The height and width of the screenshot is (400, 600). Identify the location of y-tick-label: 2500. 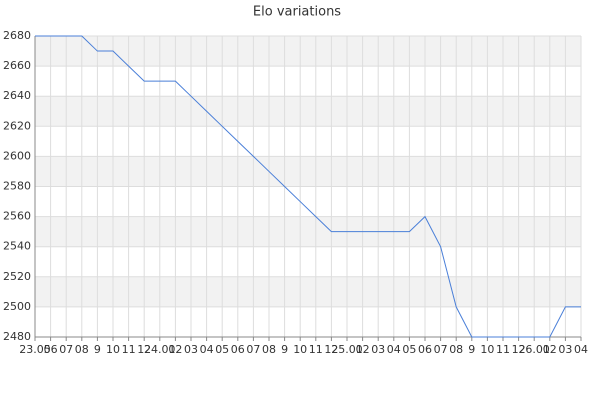
(17, 306).